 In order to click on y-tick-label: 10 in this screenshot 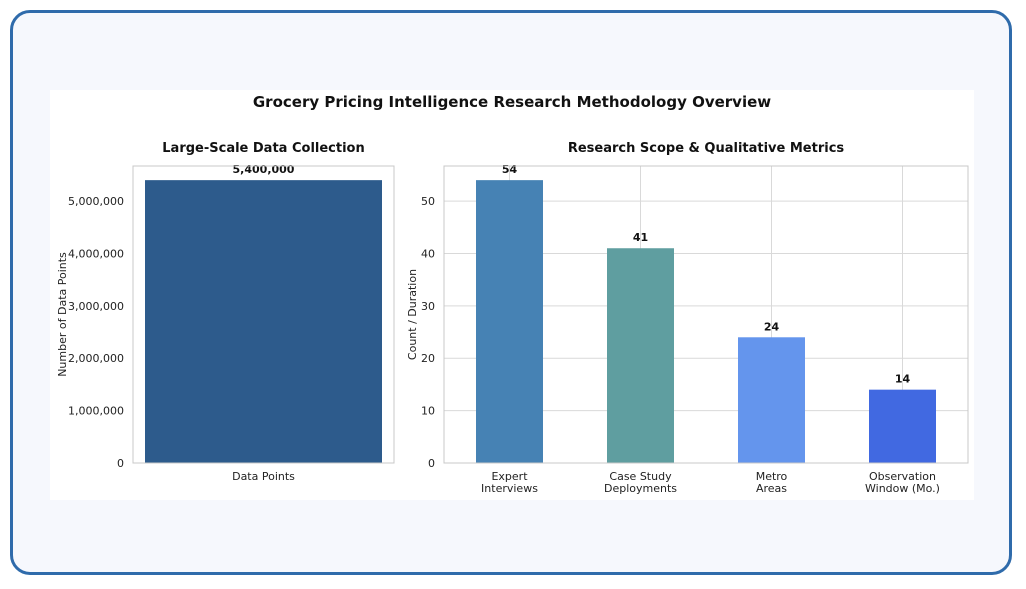, I will do `click(428, 411)`.